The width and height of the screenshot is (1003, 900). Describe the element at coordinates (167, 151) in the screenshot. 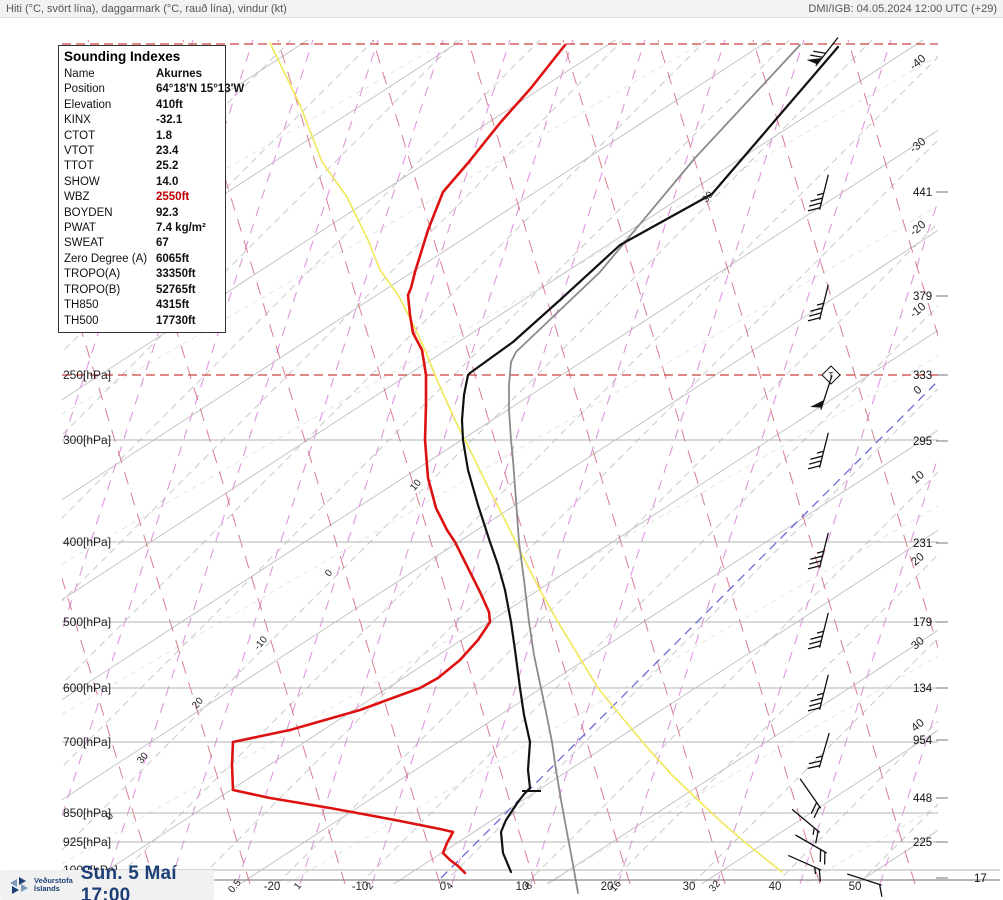

I see `index-row-value: 23.4` at that location.